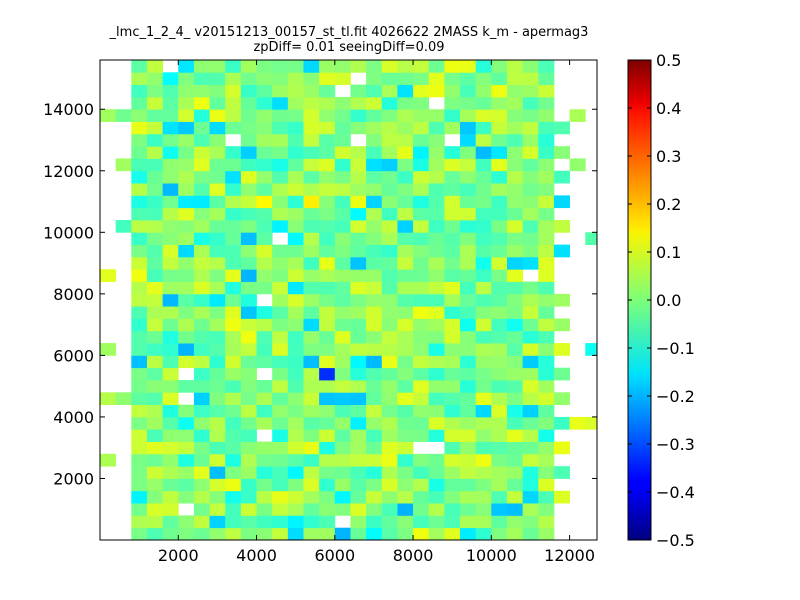  I want to click on colorbar-tick-label: 0.3, so click(668, 156).